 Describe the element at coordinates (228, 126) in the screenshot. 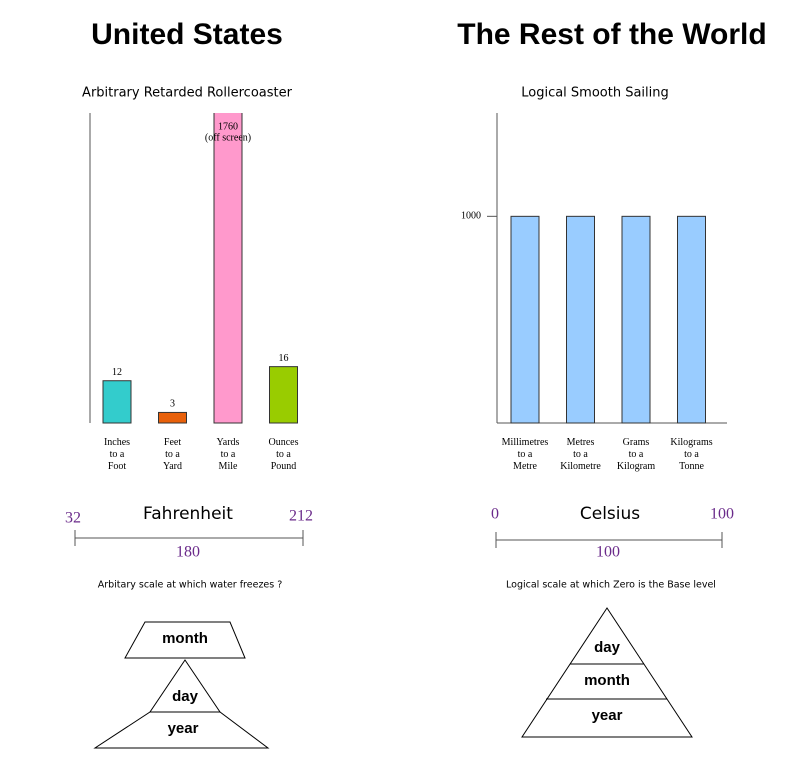

I see `value-label: 1760` at that location.